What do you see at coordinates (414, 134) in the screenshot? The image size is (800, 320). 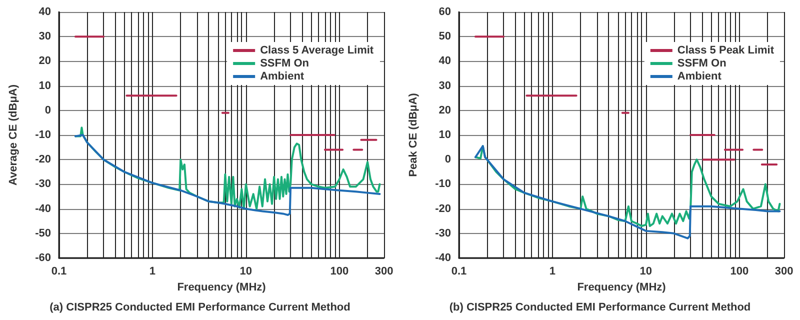 I see `y-axis-title: Peak CE (dBμA)` at bounding box center [414, 134].